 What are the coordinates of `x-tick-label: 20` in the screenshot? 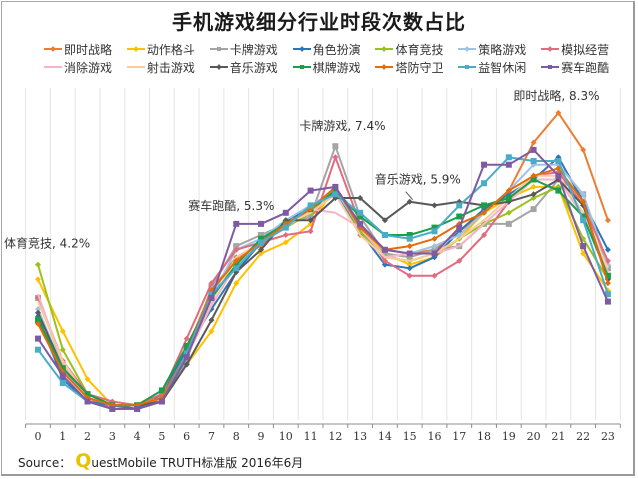 It's located at (534, 436).